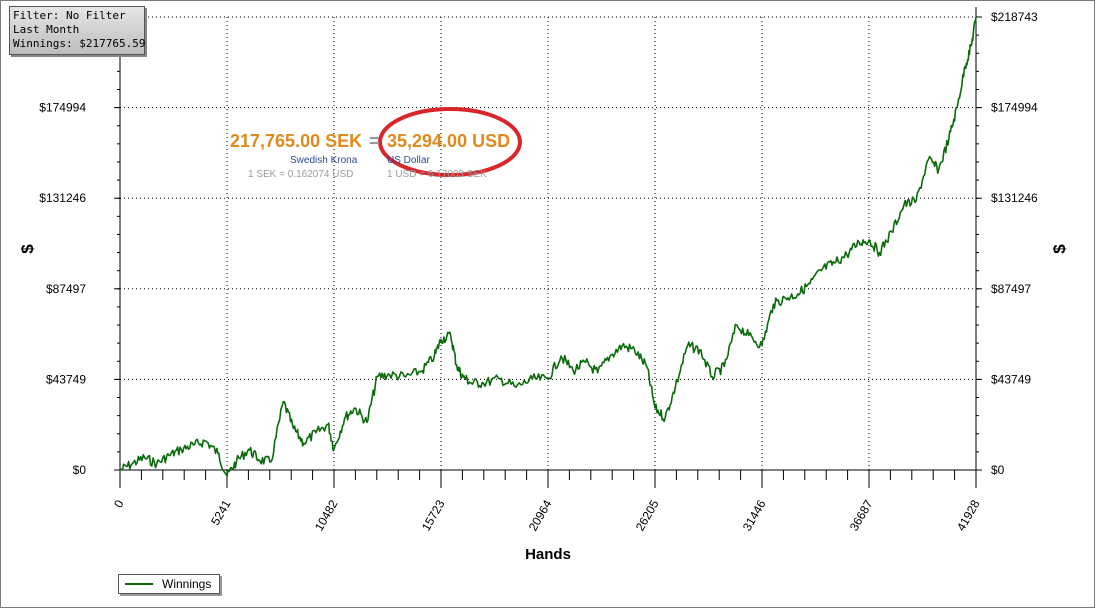 The image size is (1095, 608). What do you see at coordinates (69, 15) in the screenshot?
I see `filter-label: Filter: No Filter` at bounding box center [69, 15].